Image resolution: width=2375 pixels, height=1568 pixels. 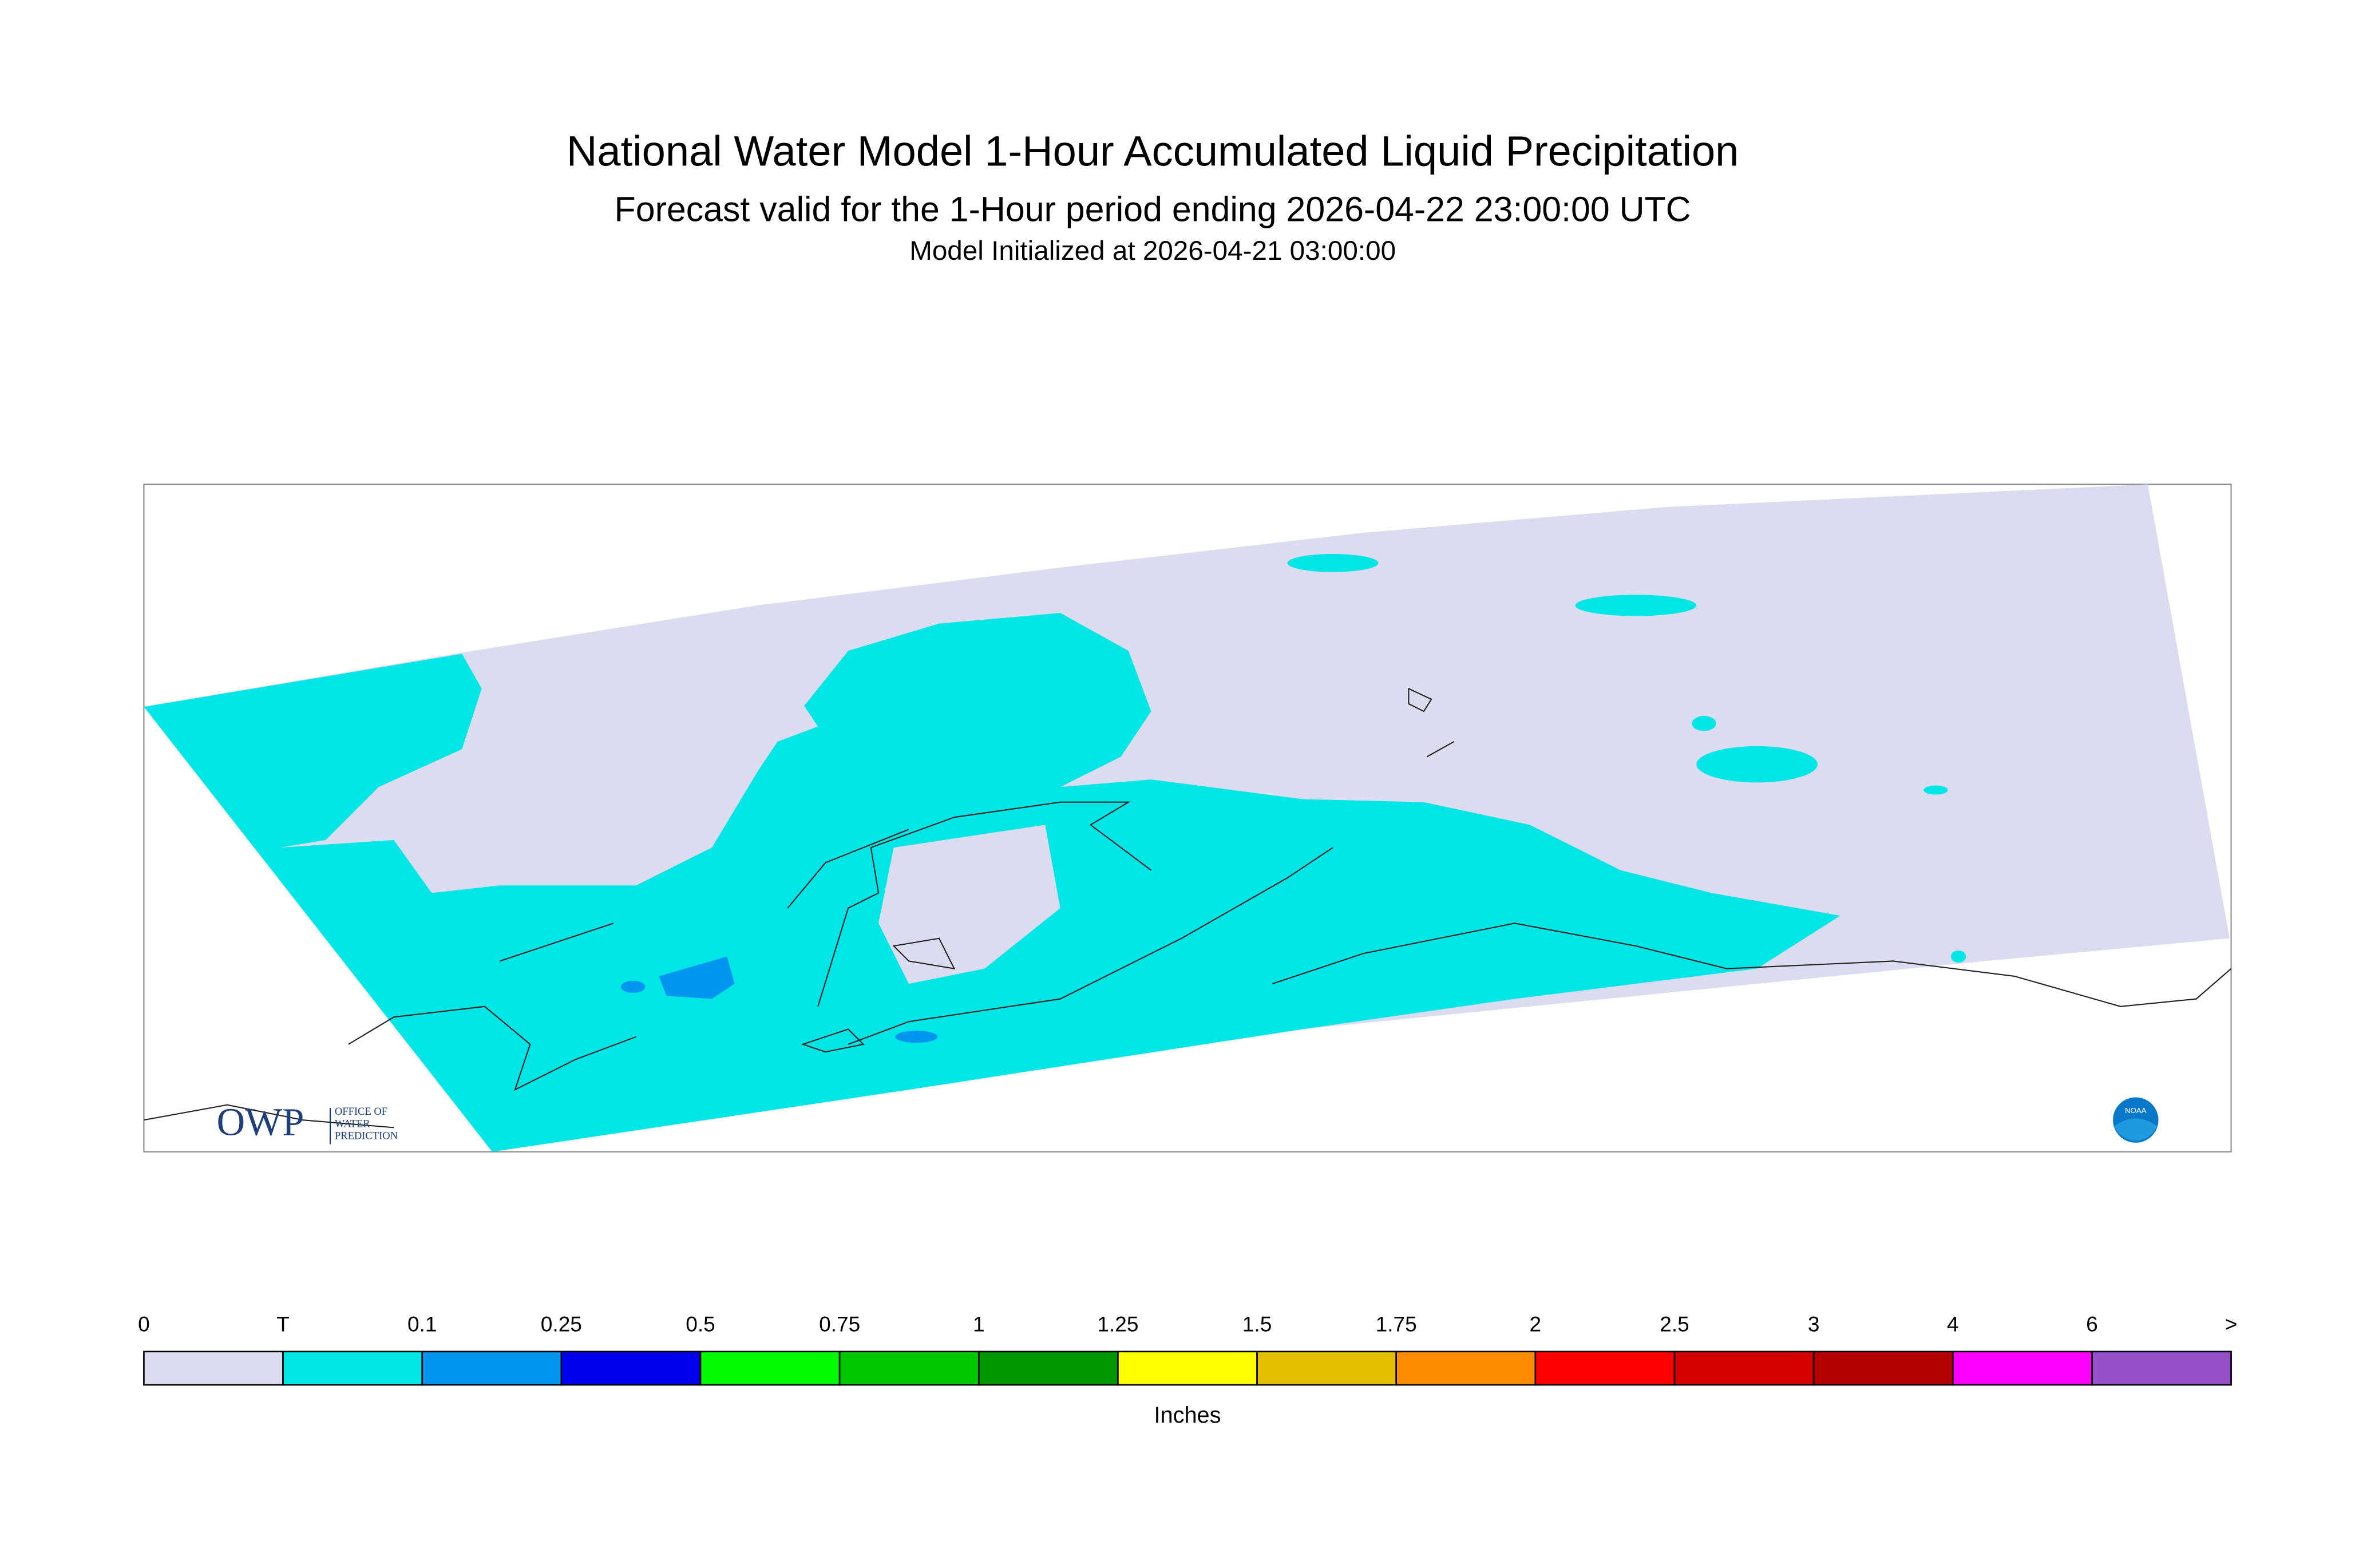 What do you see at coordinates (353, 1124) in the screenshot?
I see `owp-line: WATER` at bounding box center [353, 1124].